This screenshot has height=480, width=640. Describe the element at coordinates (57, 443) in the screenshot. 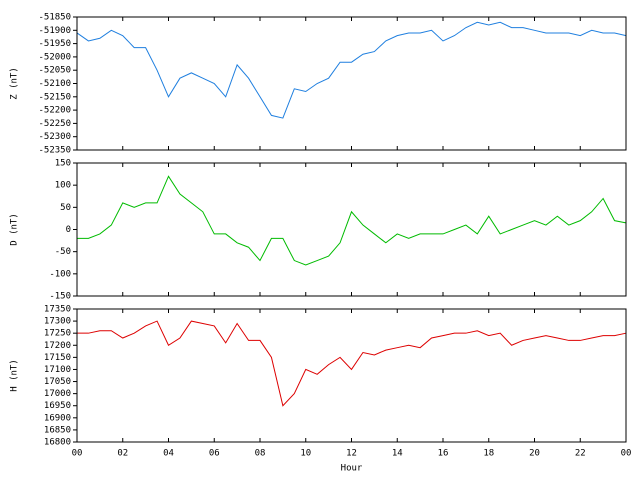

I see `y-tick-label: 16800` at that location.